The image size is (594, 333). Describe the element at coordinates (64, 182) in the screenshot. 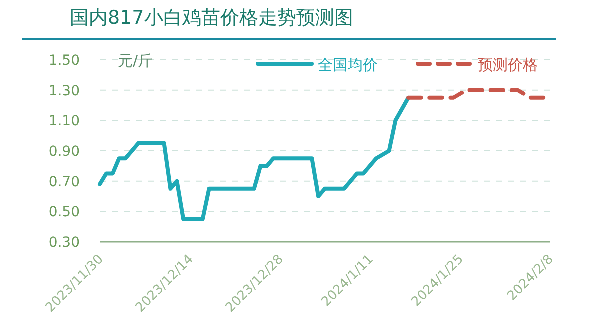

I see `y-tick-label: 0.70` at that location.